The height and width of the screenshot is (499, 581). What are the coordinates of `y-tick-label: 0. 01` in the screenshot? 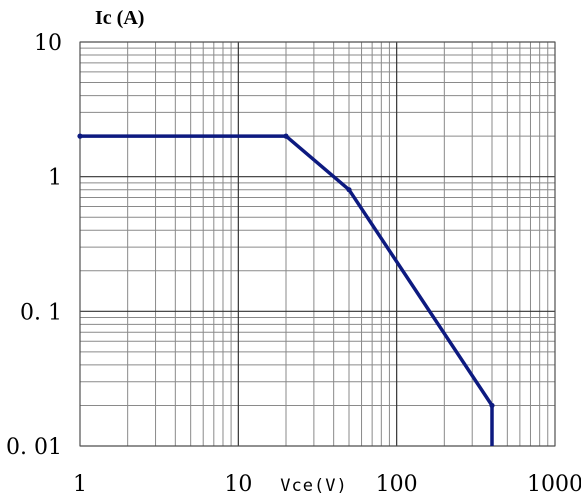 It's located at (34, 447).